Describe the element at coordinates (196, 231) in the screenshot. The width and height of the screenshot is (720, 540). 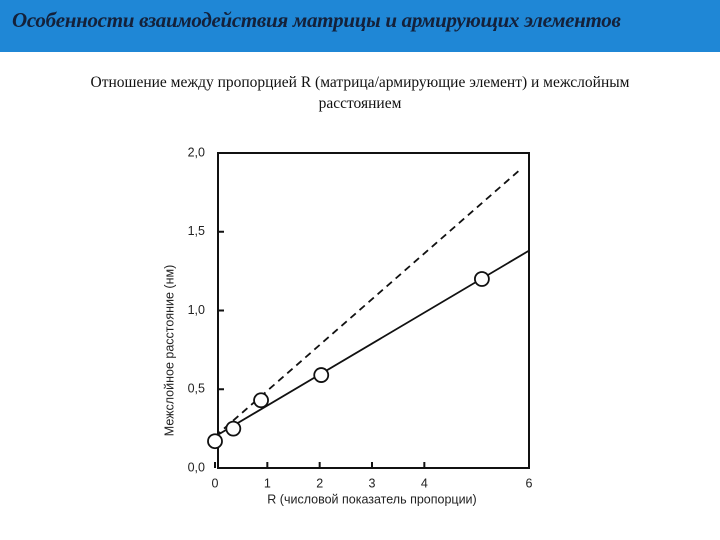
I see `y-tick-label: 1,5` at that location.